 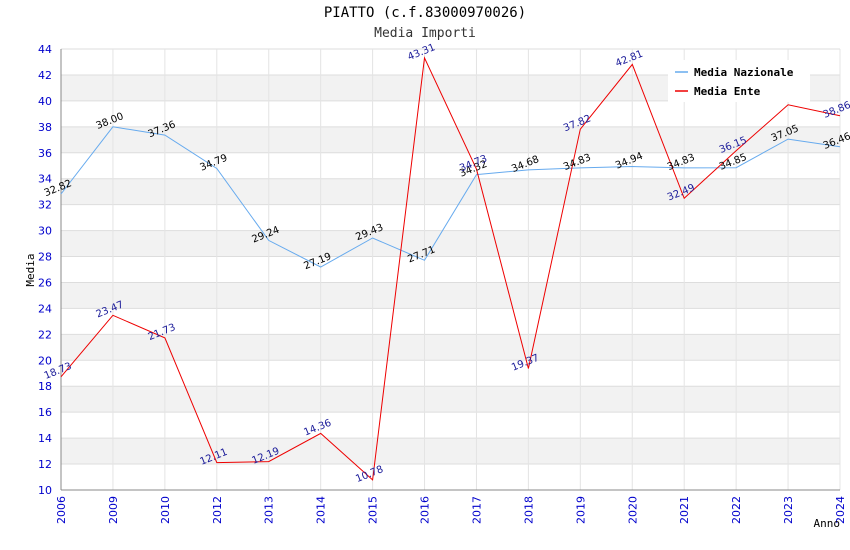 What do you see at coordinates (45, 127) in the screenshot?
I see `y-tick-label: 38` at bounding box center [45, 127].